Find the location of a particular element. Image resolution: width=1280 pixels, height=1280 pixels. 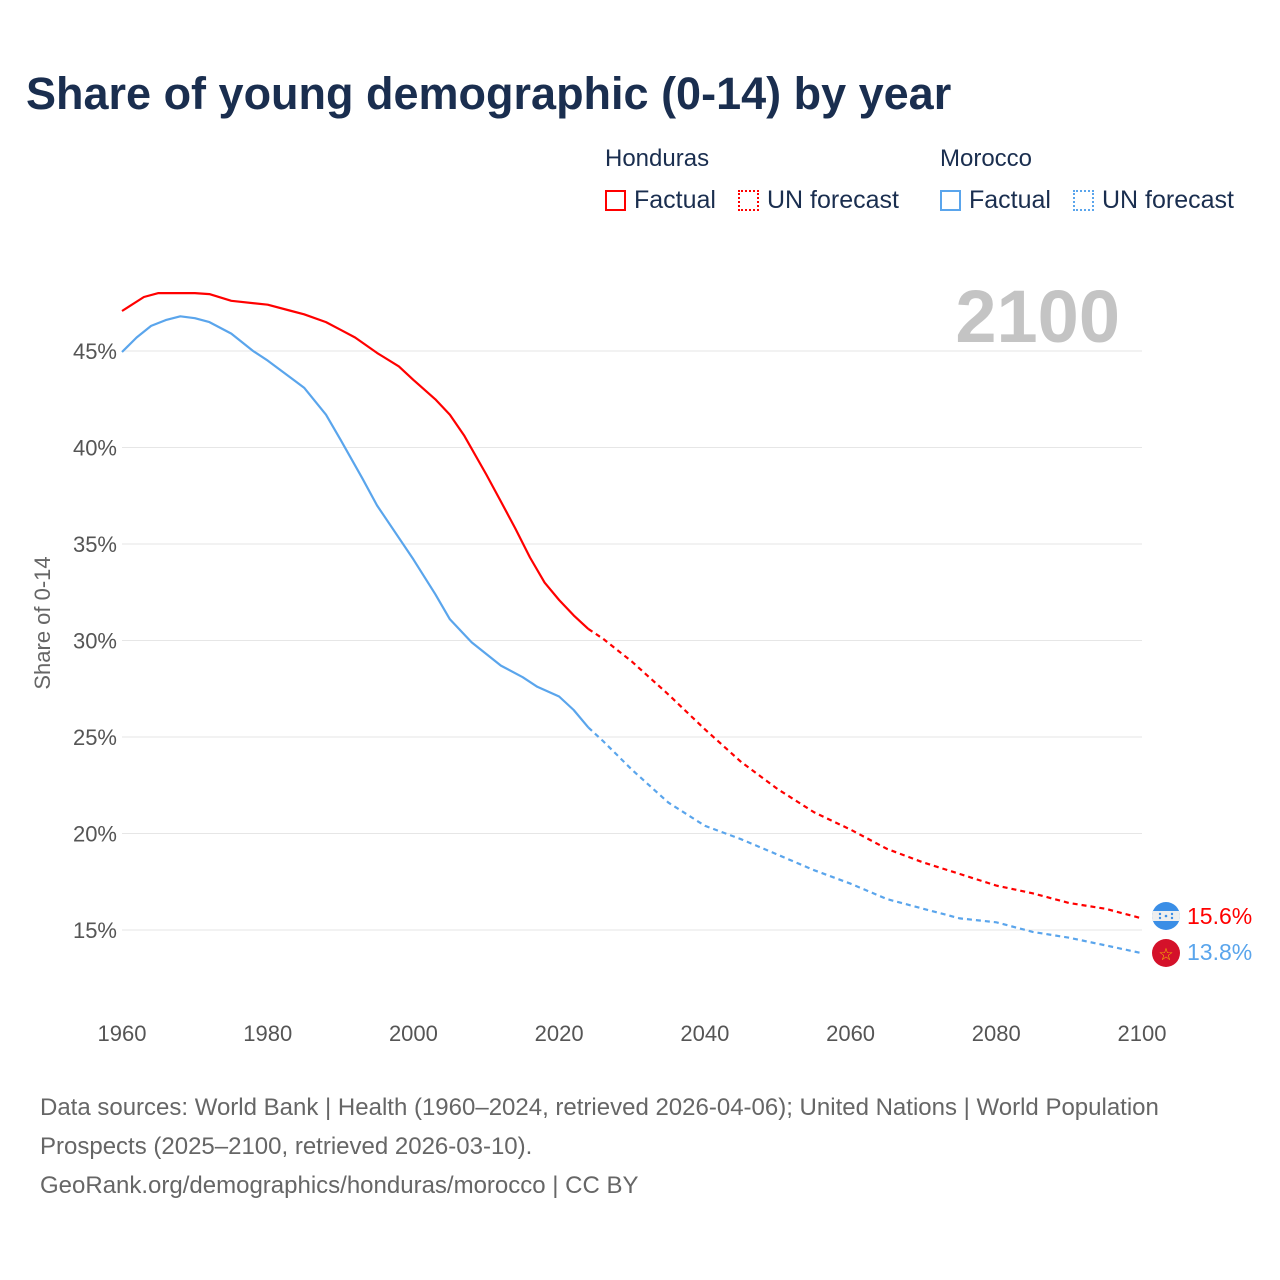

legend-morocco-title: Morocco is located at coordinates (986, 158).